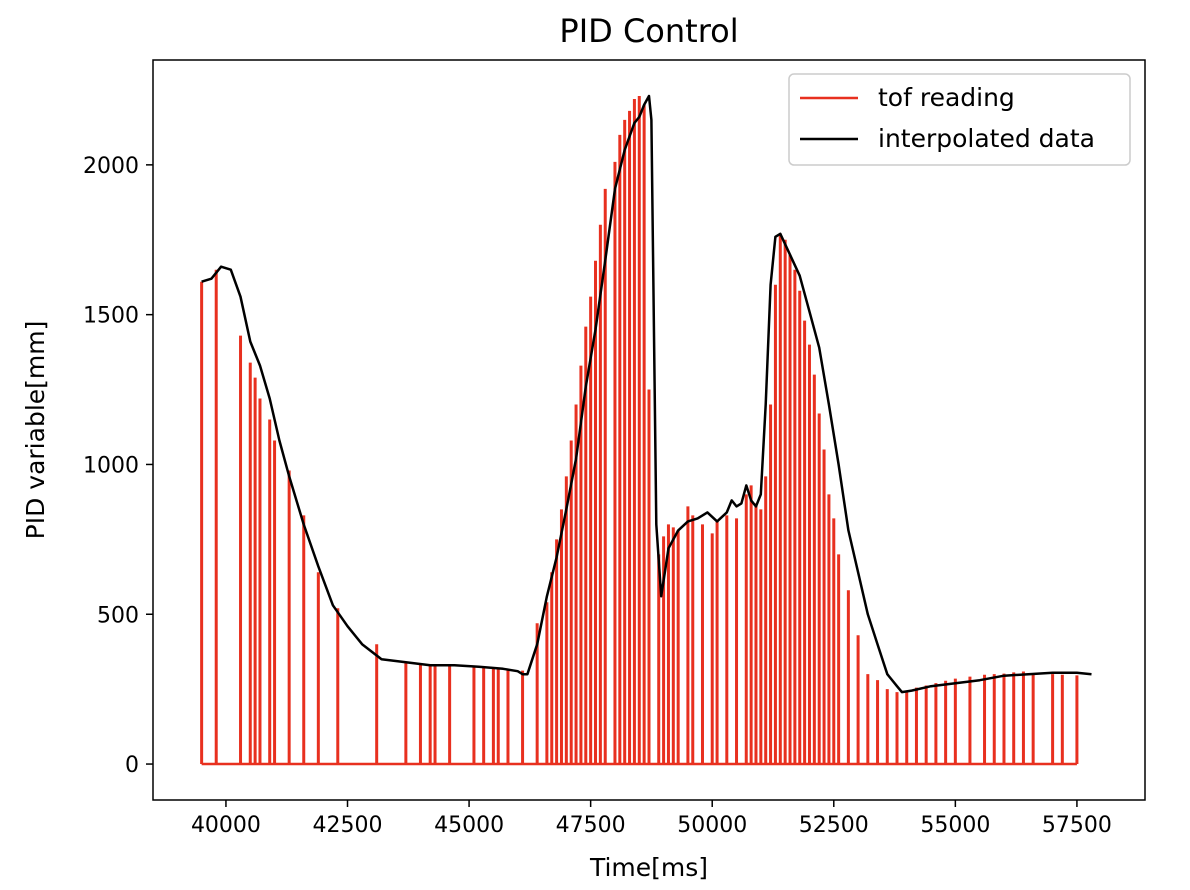  Describe the element at coordinates (946, 97) in the screenshot. I see `legend-label-tof-reading: tof reading` at that location.